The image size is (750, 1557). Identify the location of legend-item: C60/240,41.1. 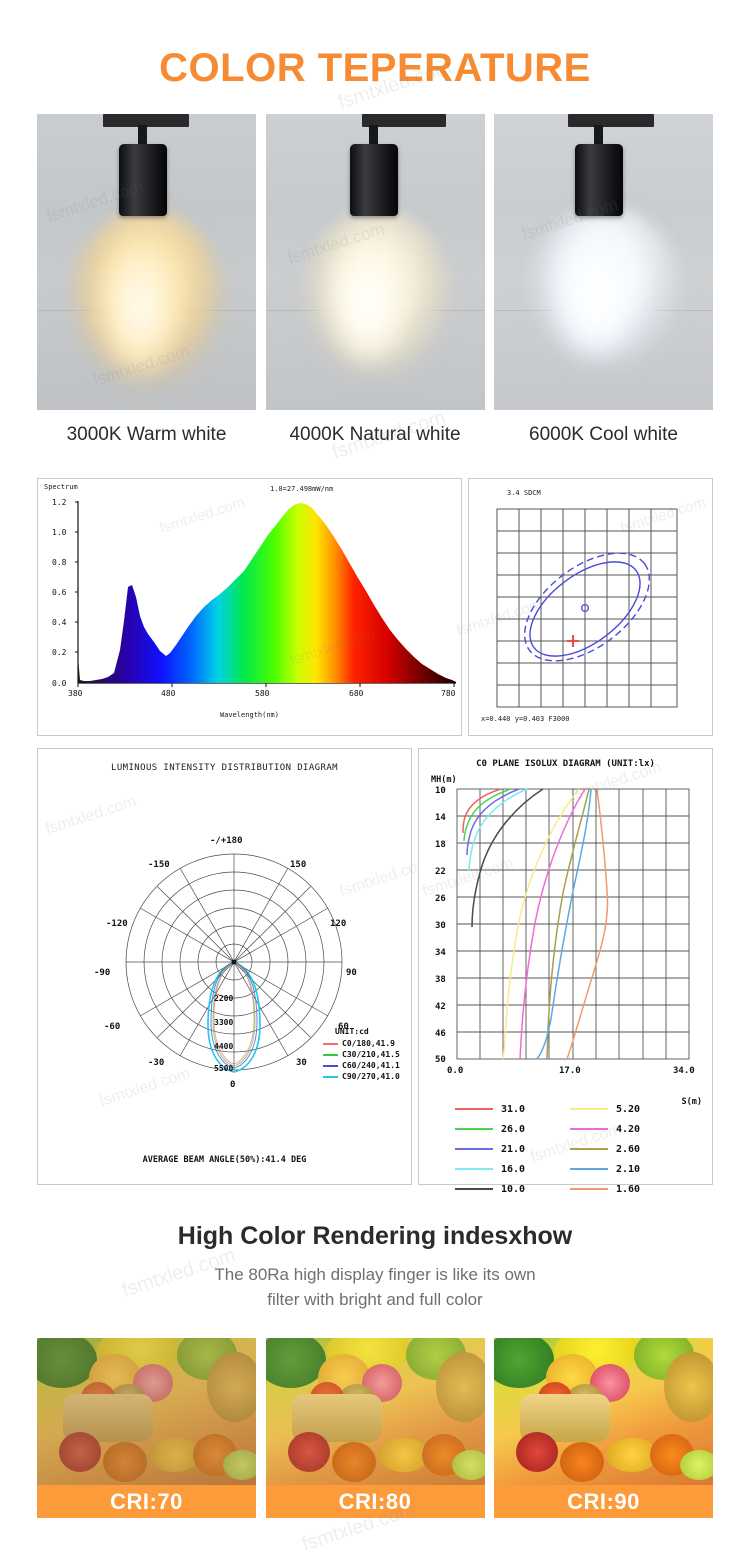
(361, 1065).